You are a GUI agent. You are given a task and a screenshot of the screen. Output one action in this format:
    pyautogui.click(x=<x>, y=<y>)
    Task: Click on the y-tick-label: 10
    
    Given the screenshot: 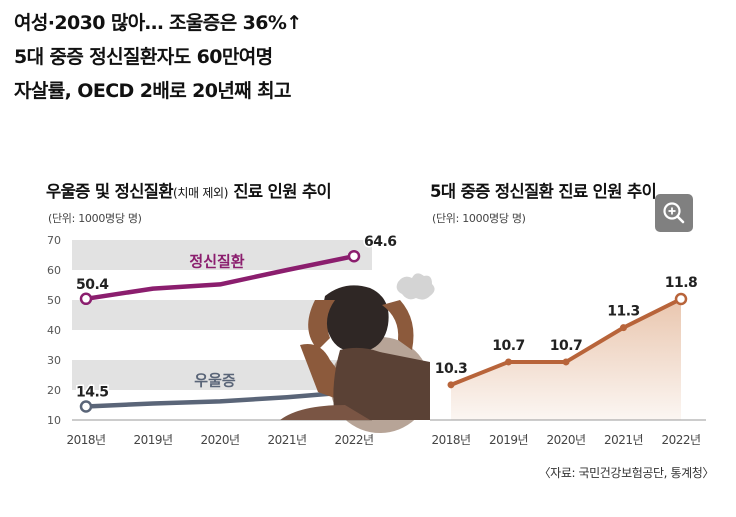 What is the action you would take?
    pyautogui.click(x=54, y=420)
    